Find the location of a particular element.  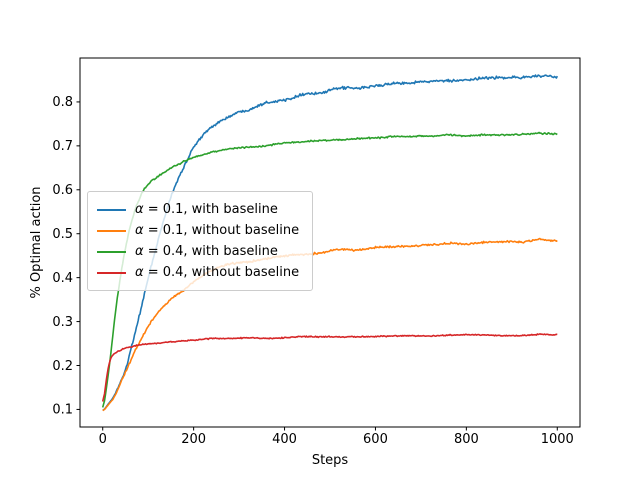

legend-item-0: α = 0.1, with baseline is located at coordinates (200, 209).